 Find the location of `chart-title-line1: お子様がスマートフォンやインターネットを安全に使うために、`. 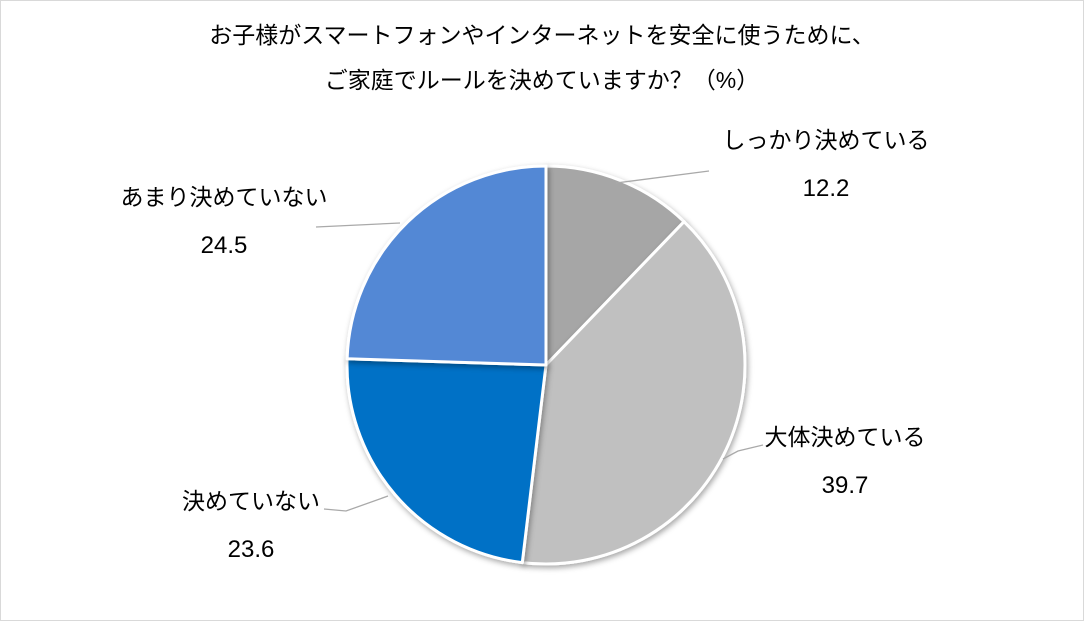

chart-title-line1: お子様がスマートフォンやインターネットを安全に使うために、 is located at coordinates (542, 35).